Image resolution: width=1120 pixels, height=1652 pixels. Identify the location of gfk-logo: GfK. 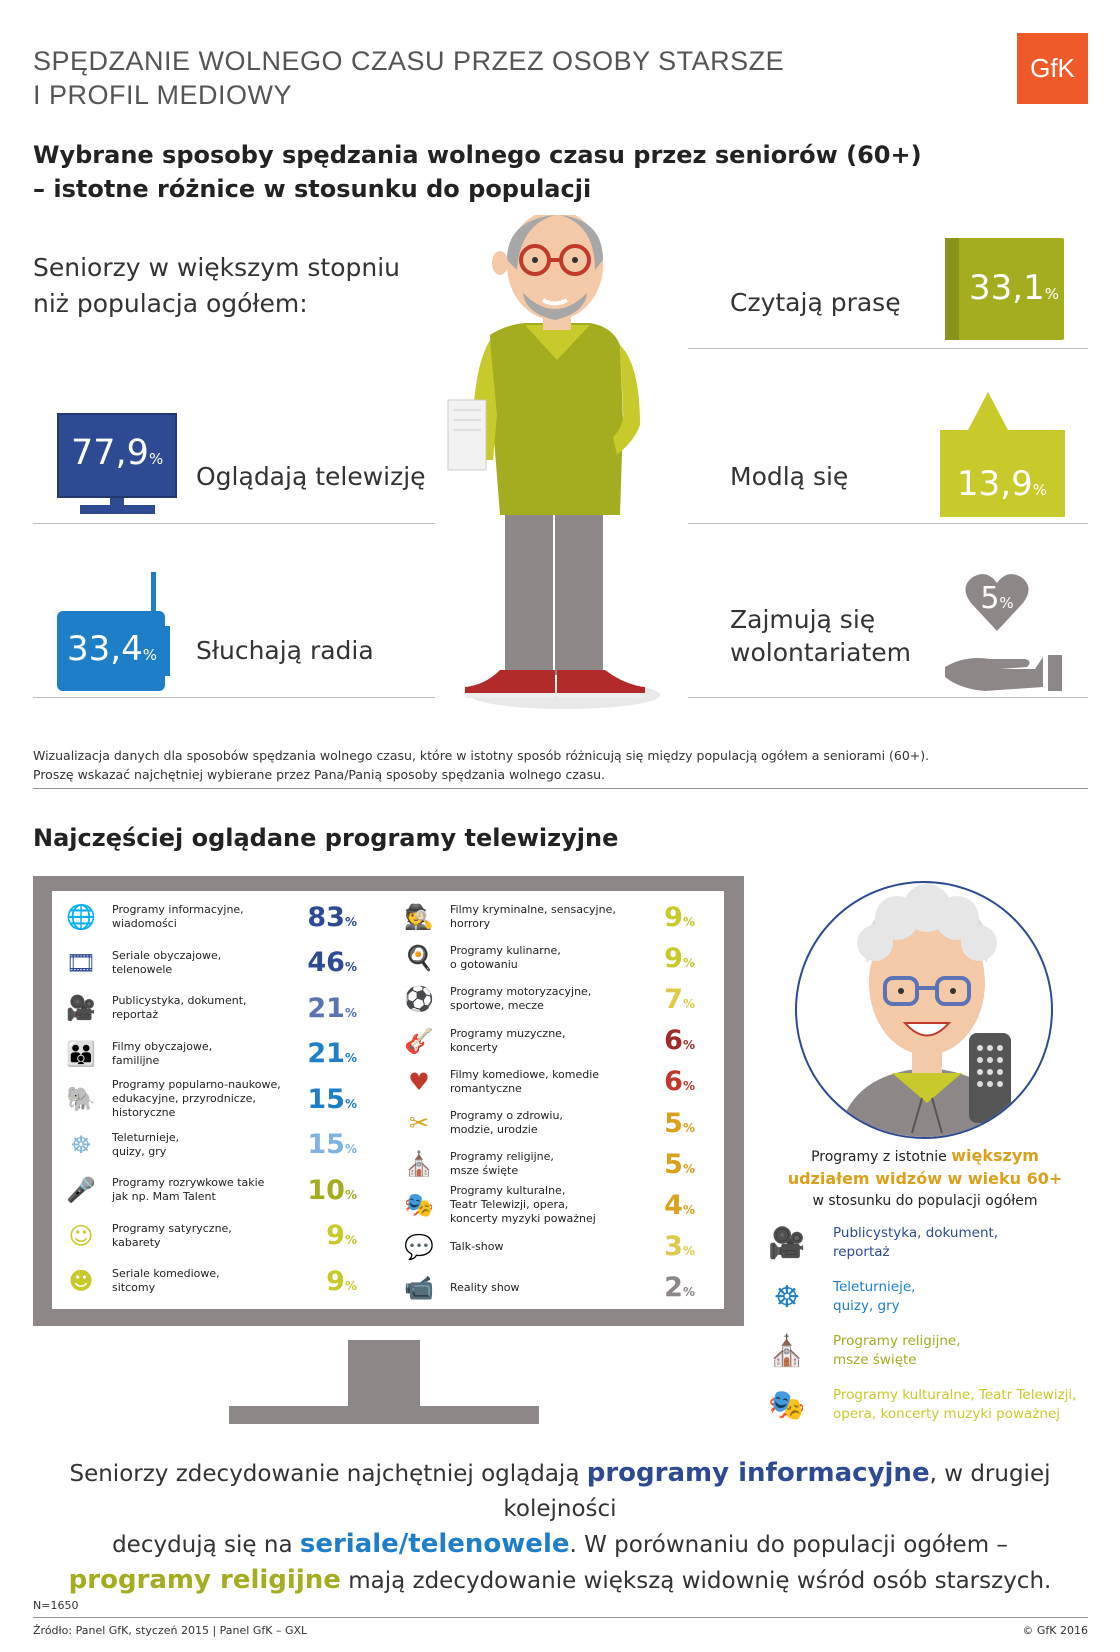
(1052, 68).